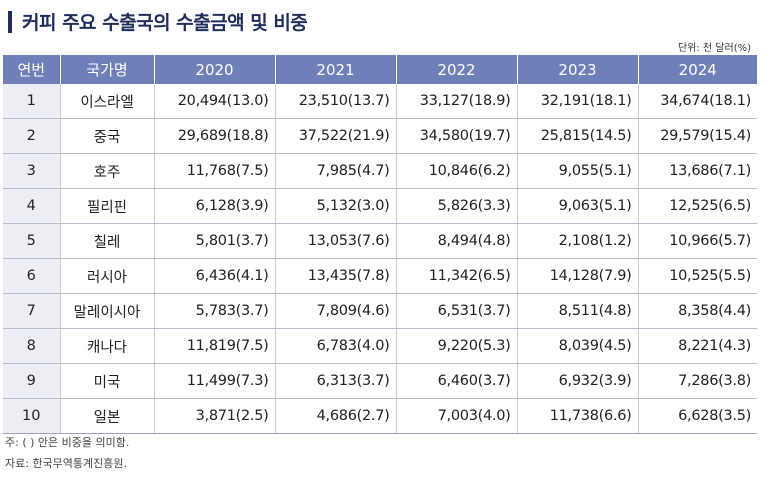  What do you see at coordinates (67, 453) in the screenshot?
I see `notes: 주: ( ) 안은 비중을 의미함. 자료: 한국무역통계진흥원.` at bounding box center [67, 453].